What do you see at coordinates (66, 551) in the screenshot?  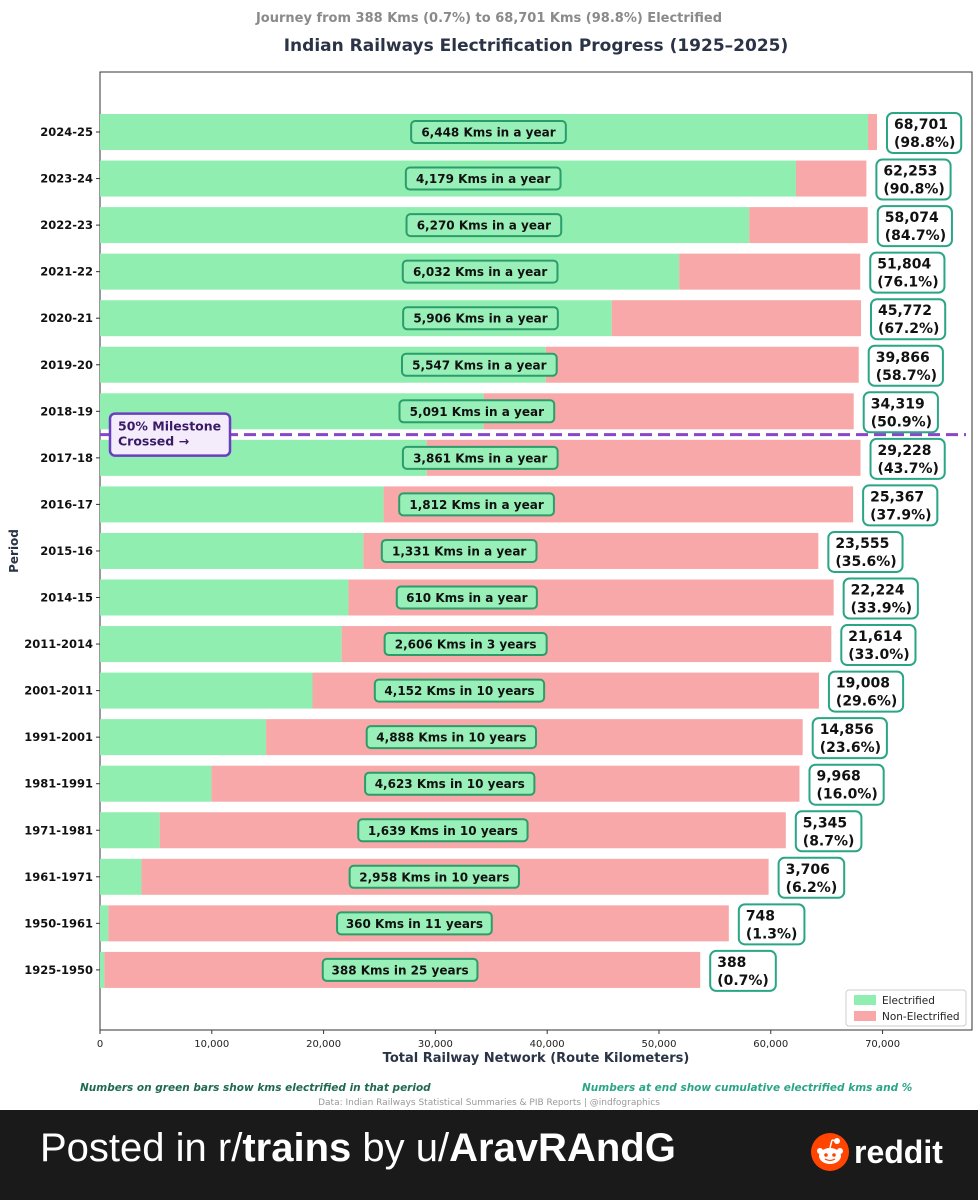 I see `y-tick-label: 2015-16` at bounding box center [66, 551].